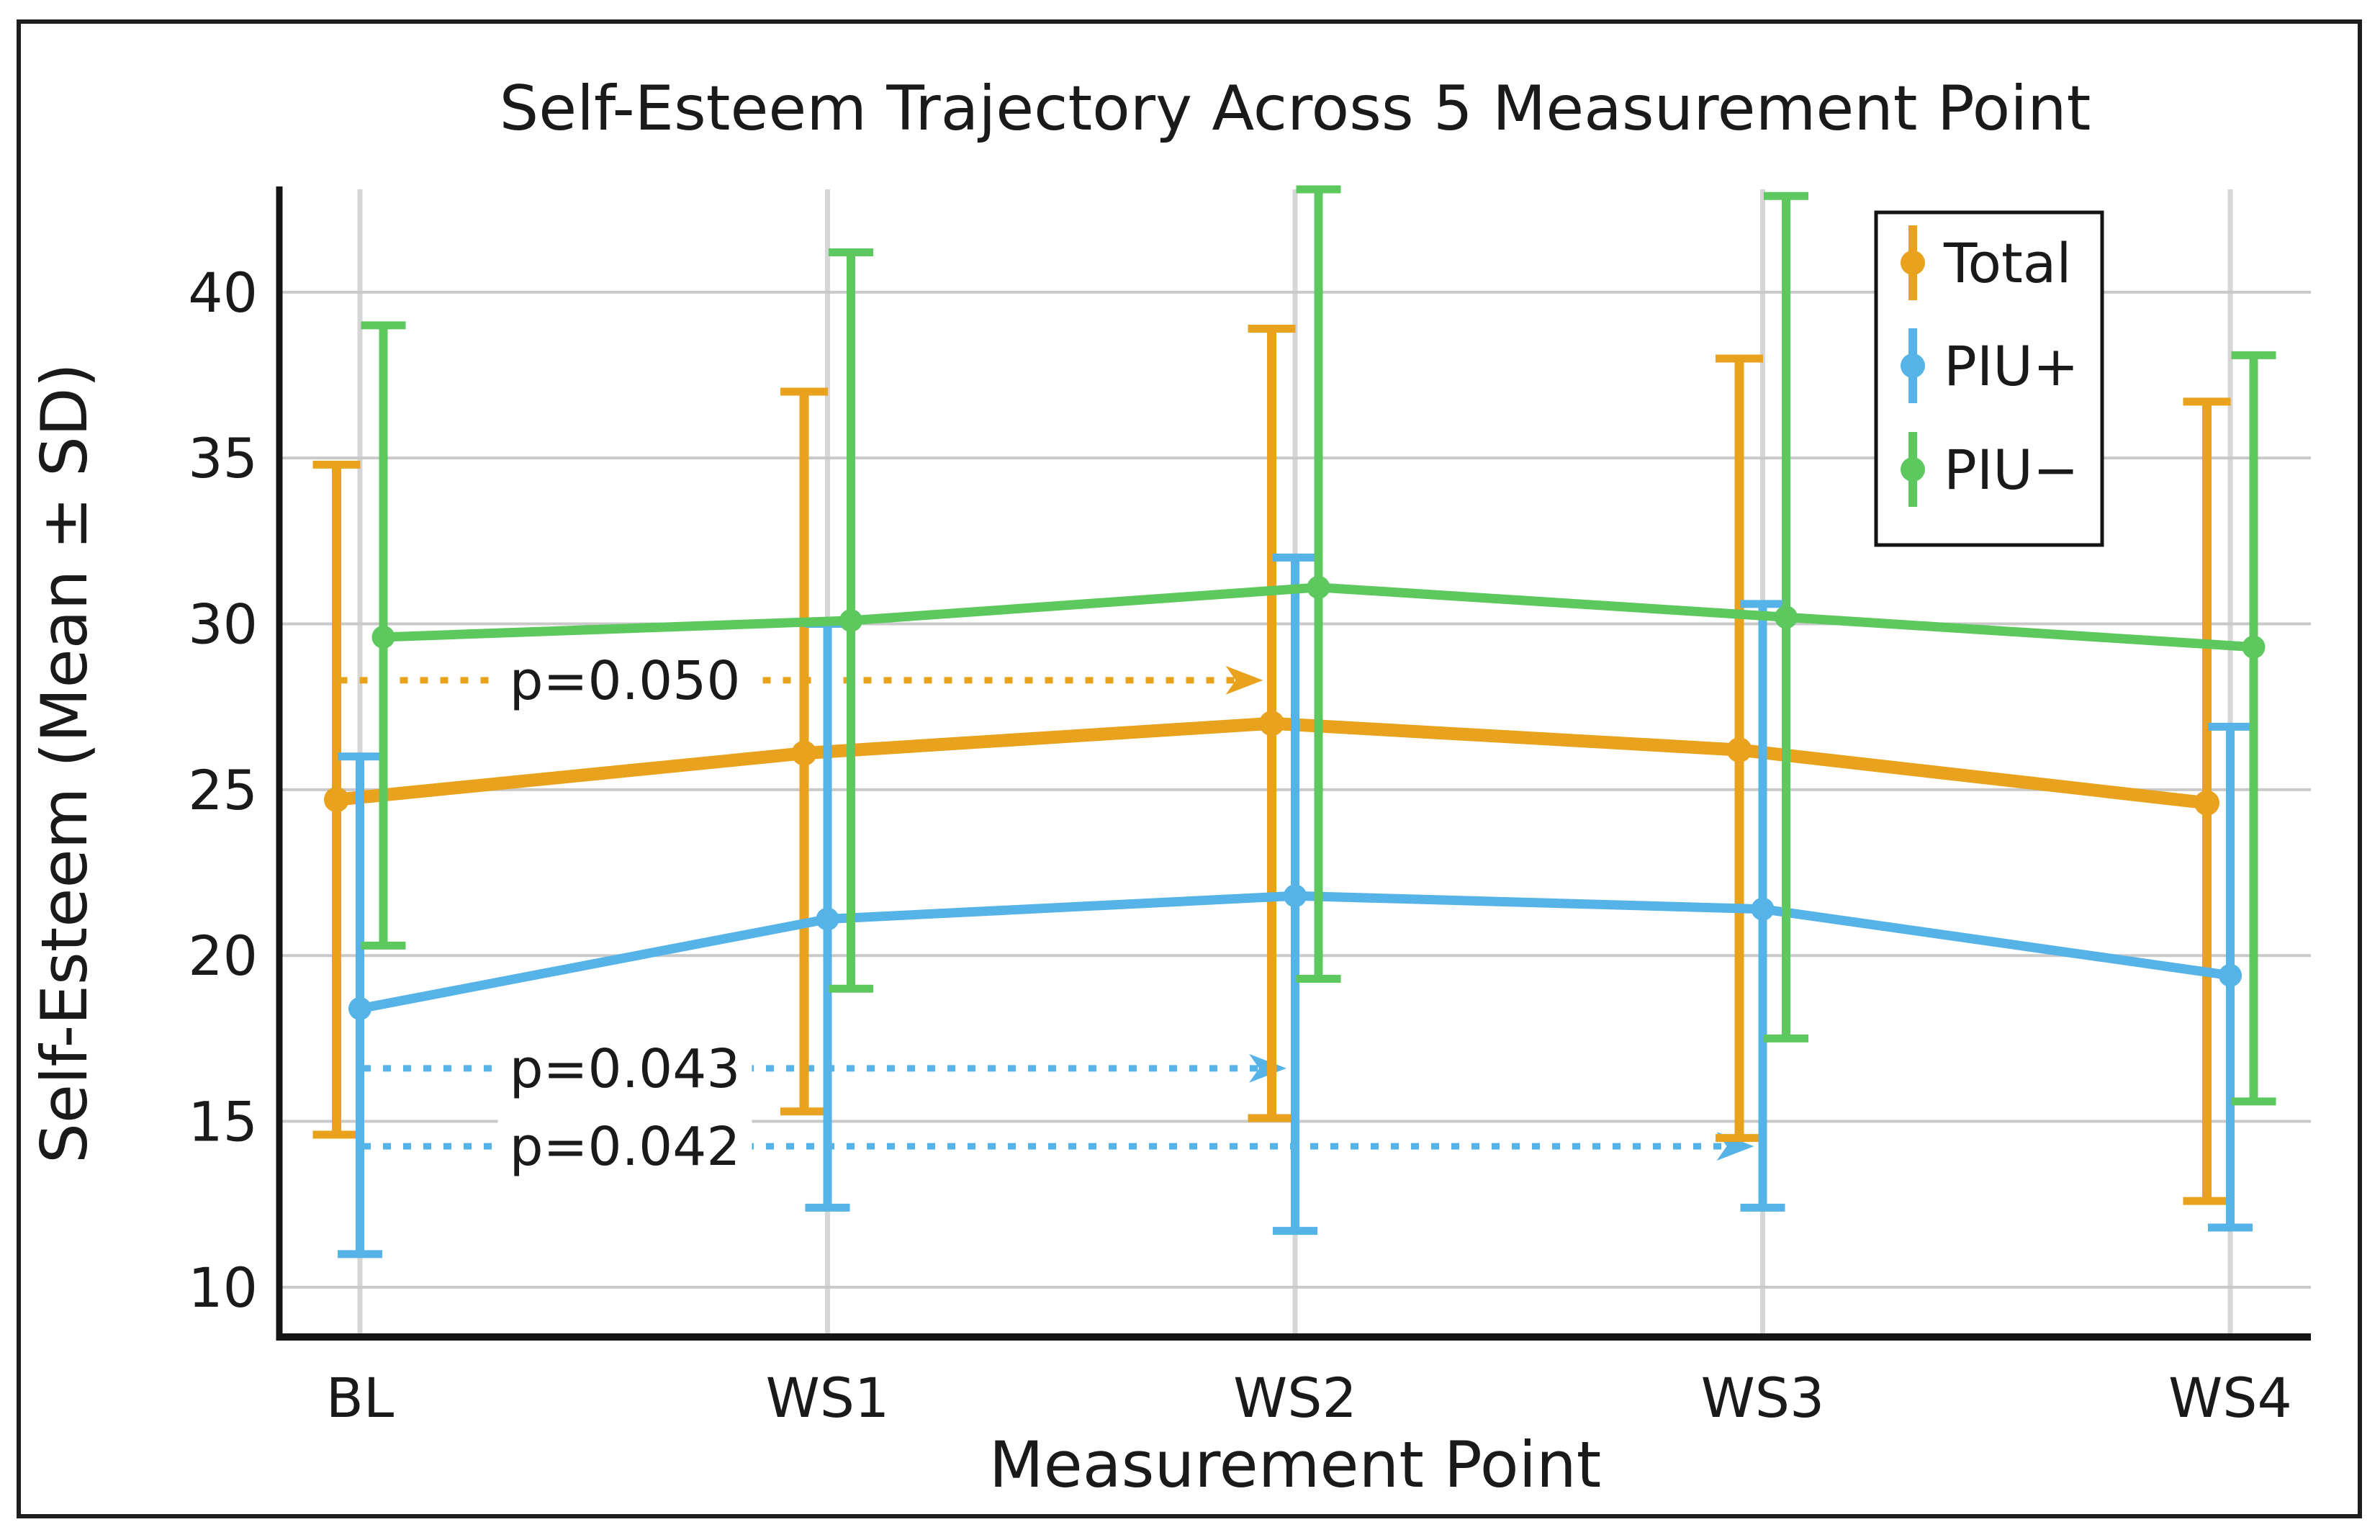 This screenshot has height=1540, width=2380. What do you see at coordinates (64, 763) in the screenshot?
I see `y-axis-title: Self-Esteem (Mean ± SD)` at bounding box center [64, 763].